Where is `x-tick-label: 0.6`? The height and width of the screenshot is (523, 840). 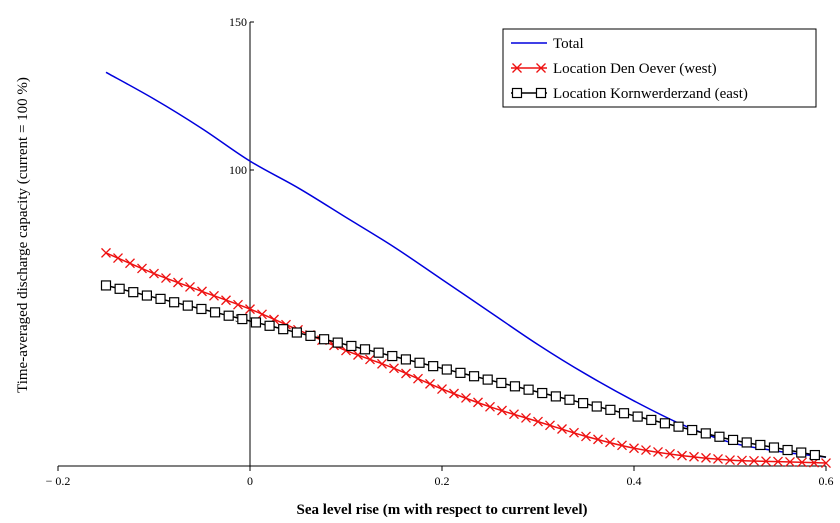 x-tick-label: 0.6 is located at coordinates (826, 481).